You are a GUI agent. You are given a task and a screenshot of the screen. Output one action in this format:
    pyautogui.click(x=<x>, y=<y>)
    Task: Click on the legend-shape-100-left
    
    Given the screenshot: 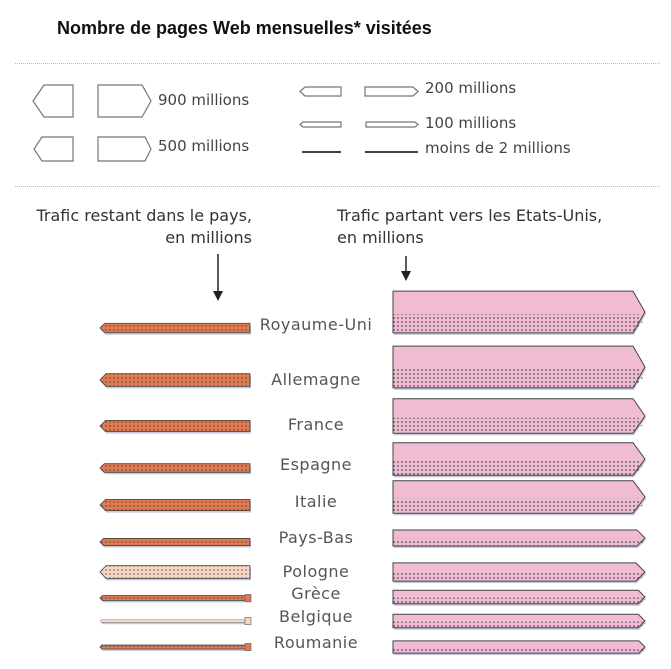 What is the action you would take?
    pyautogui.click(x=320, y=124)
    